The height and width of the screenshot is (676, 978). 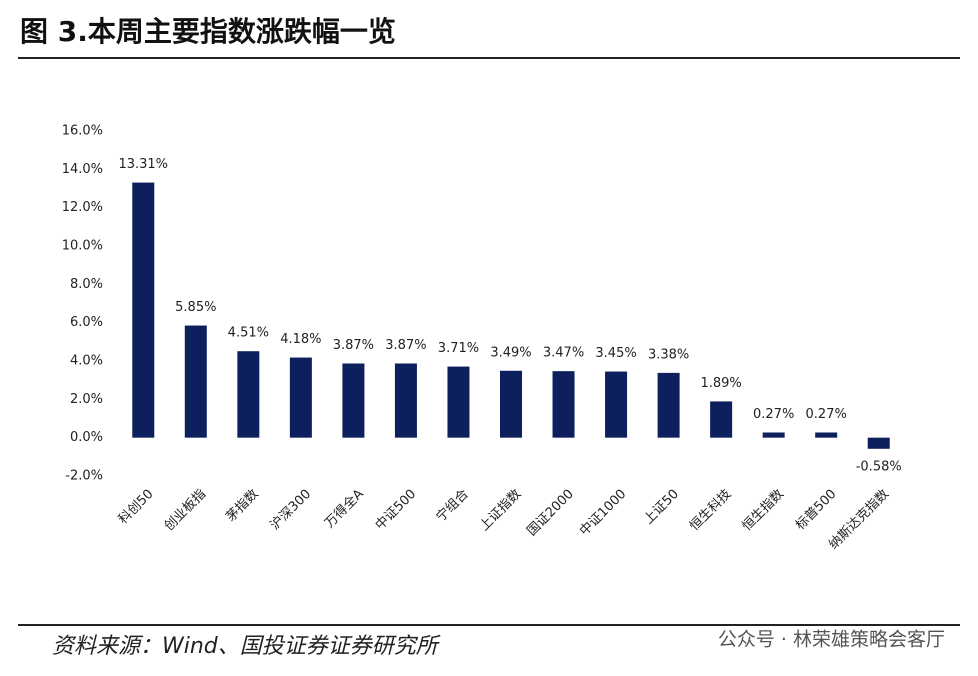 I want to click on value-label: 3.38%, so click(x=668, y=354).